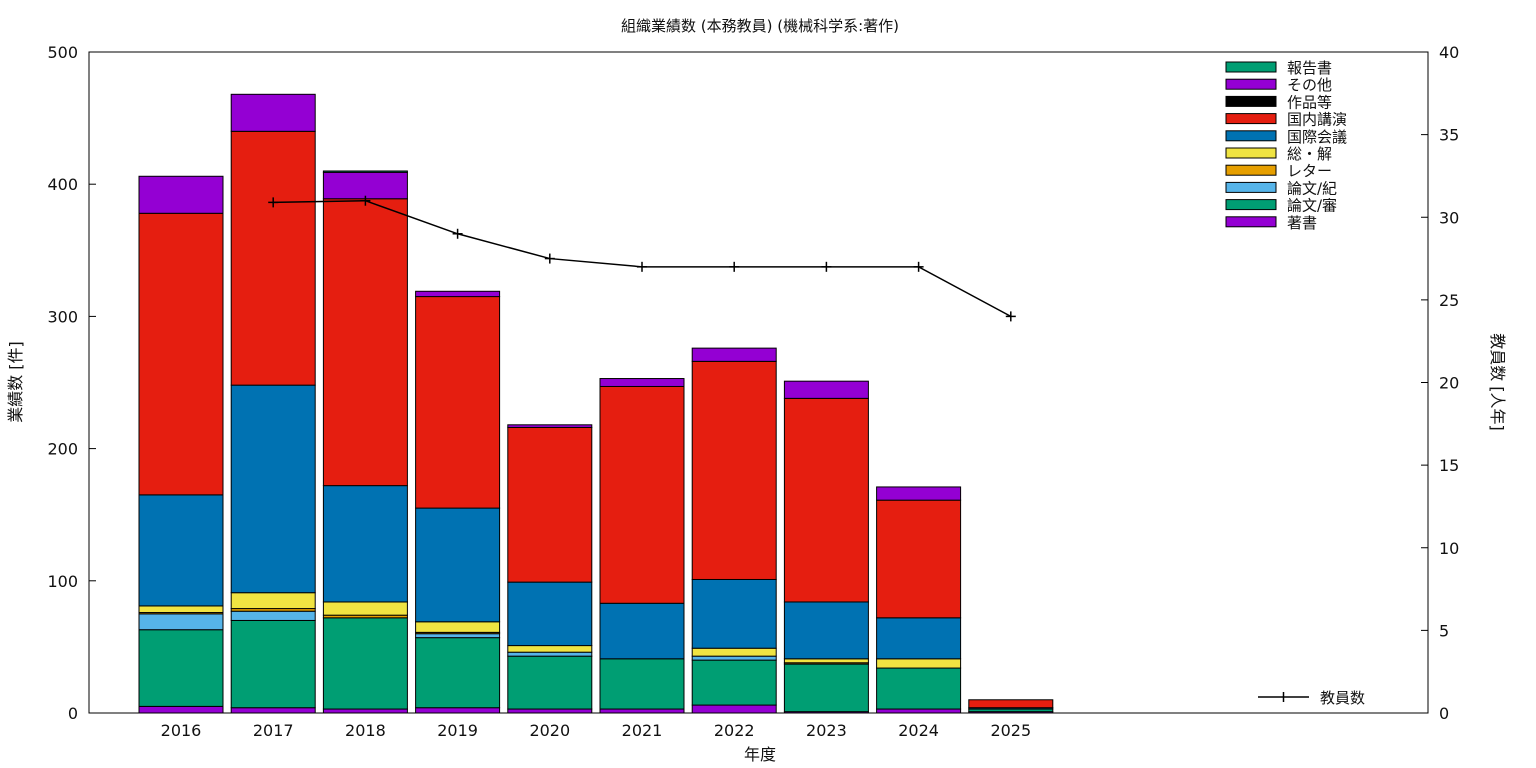 The width and height of the screenshot is (1536, 768). I want to click on legend-label: 総・解, so click(1309, 154).